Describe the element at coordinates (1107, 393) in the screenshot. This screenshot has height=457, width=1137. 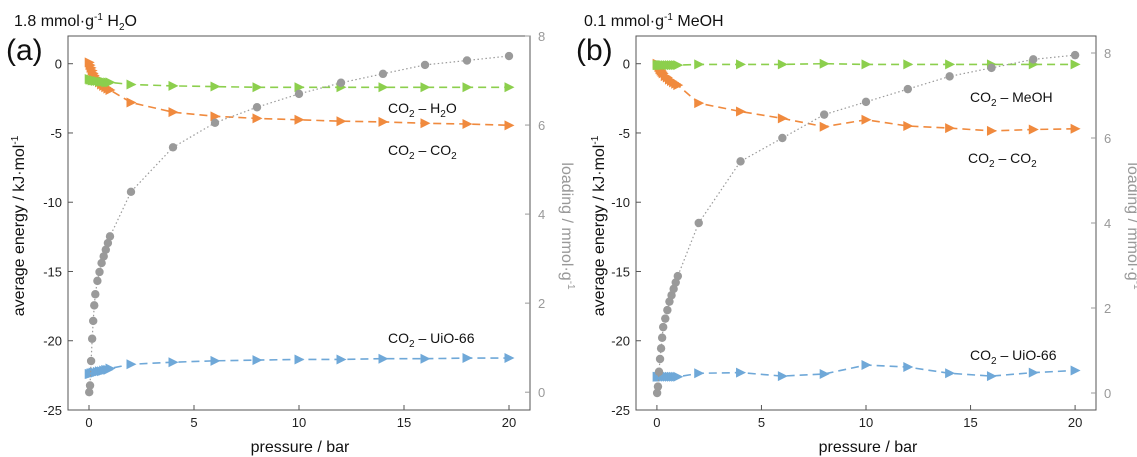
I see `y2-tick-label: 0` at that location.